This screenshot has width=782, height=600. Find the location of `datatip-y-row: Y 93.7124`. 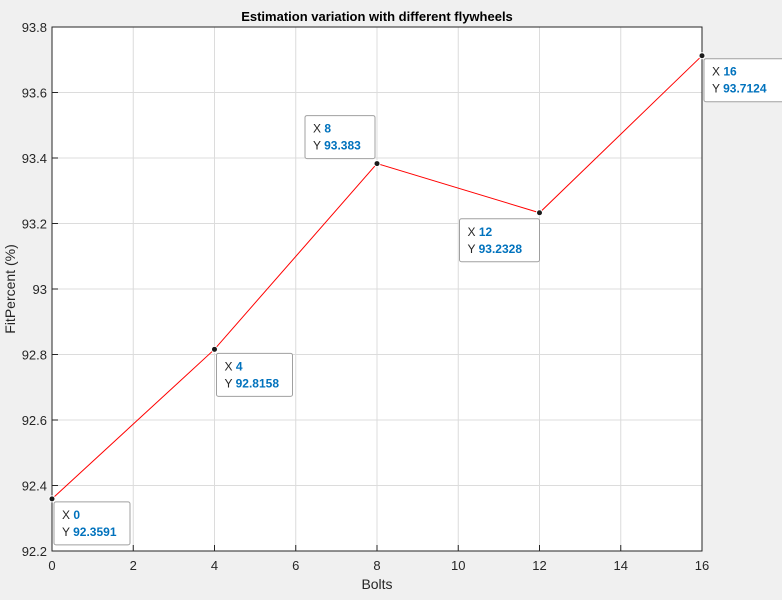

datatip-y-row: Y 93.7124 is located at coordinates (739, 89).